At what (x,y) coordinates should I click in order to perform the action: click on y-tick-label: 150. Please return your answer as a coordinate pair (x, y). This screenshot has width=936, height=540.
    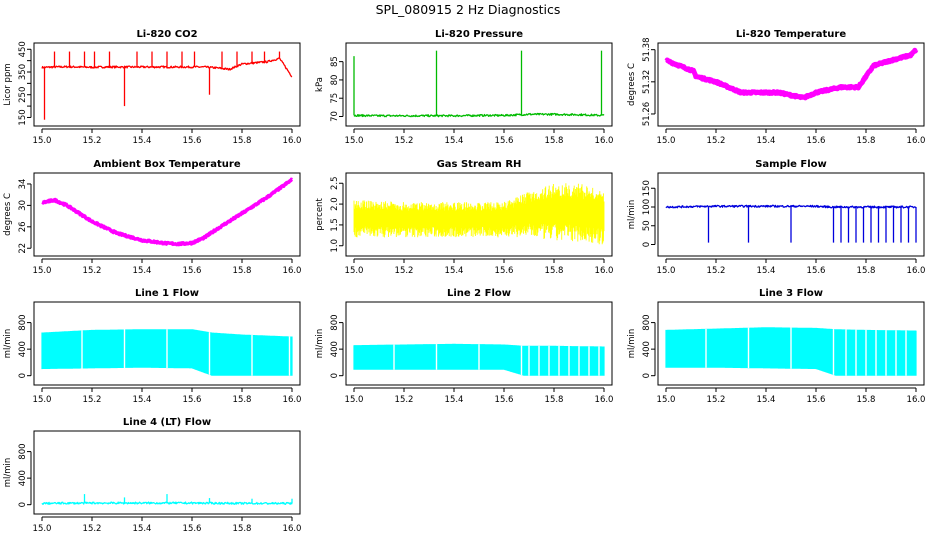
    Looking at the image, I should click on (647, 188).